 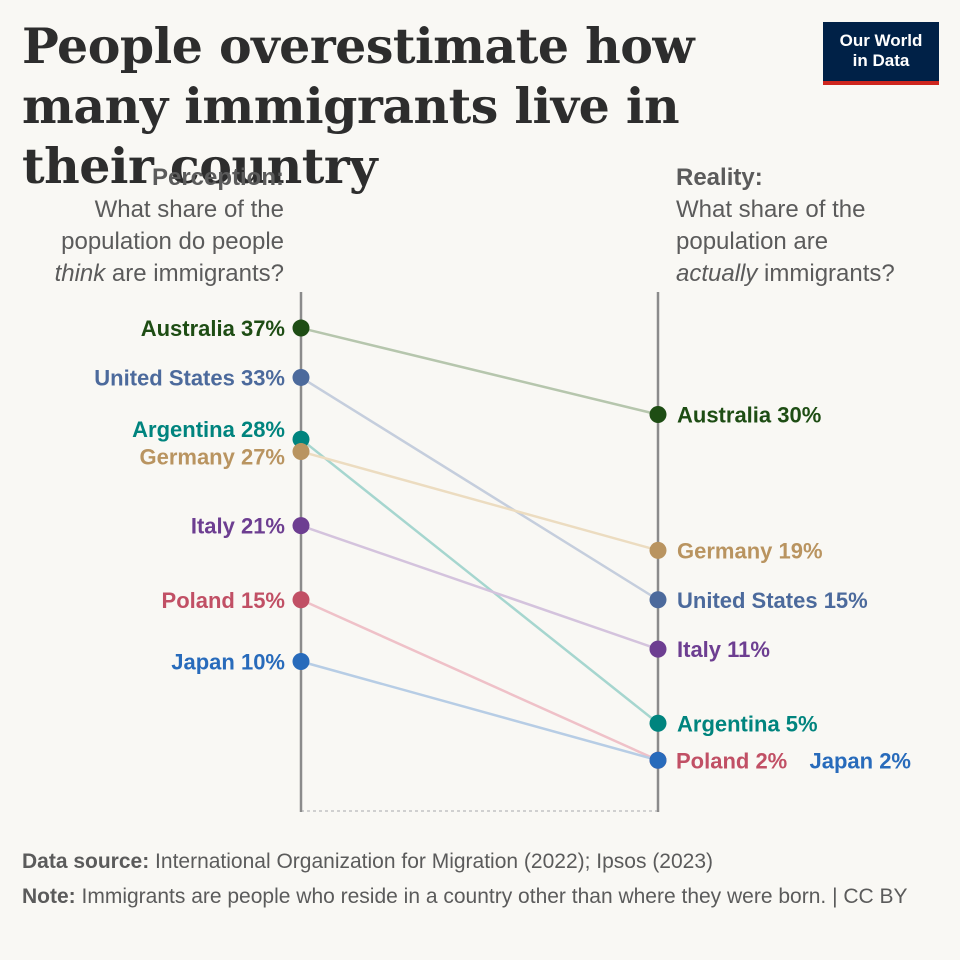 What do you see at coordinates (658, 760) in the screenshot?
I see `point-reality-japan` at bounding box center [658, 760].